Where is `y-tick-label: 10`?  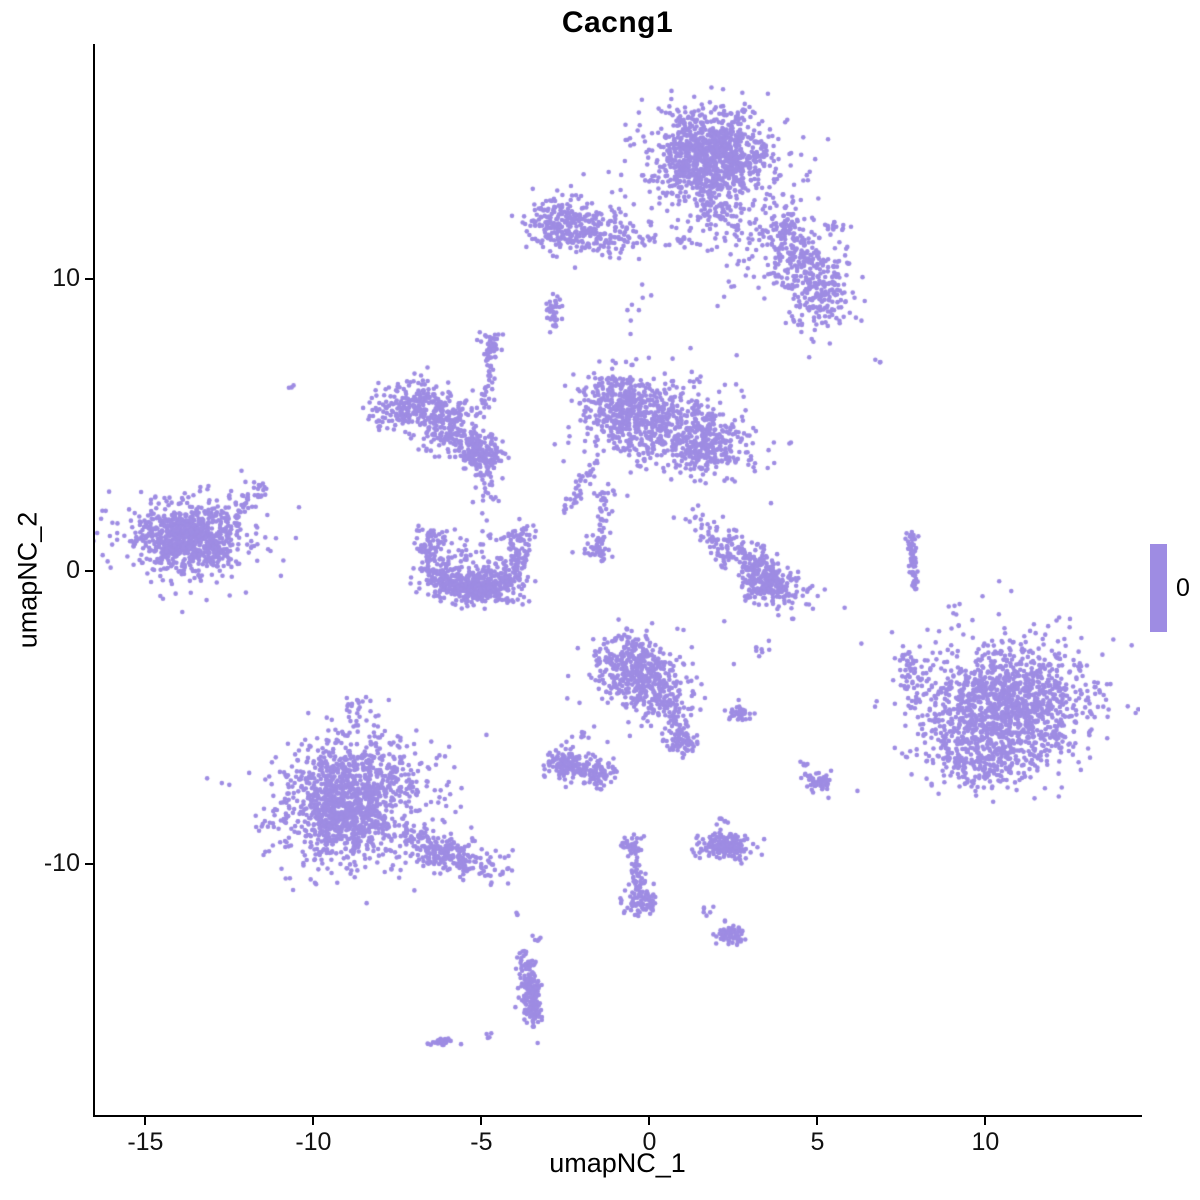
y-tick-label: 10 is located at coordinates (66, 277).